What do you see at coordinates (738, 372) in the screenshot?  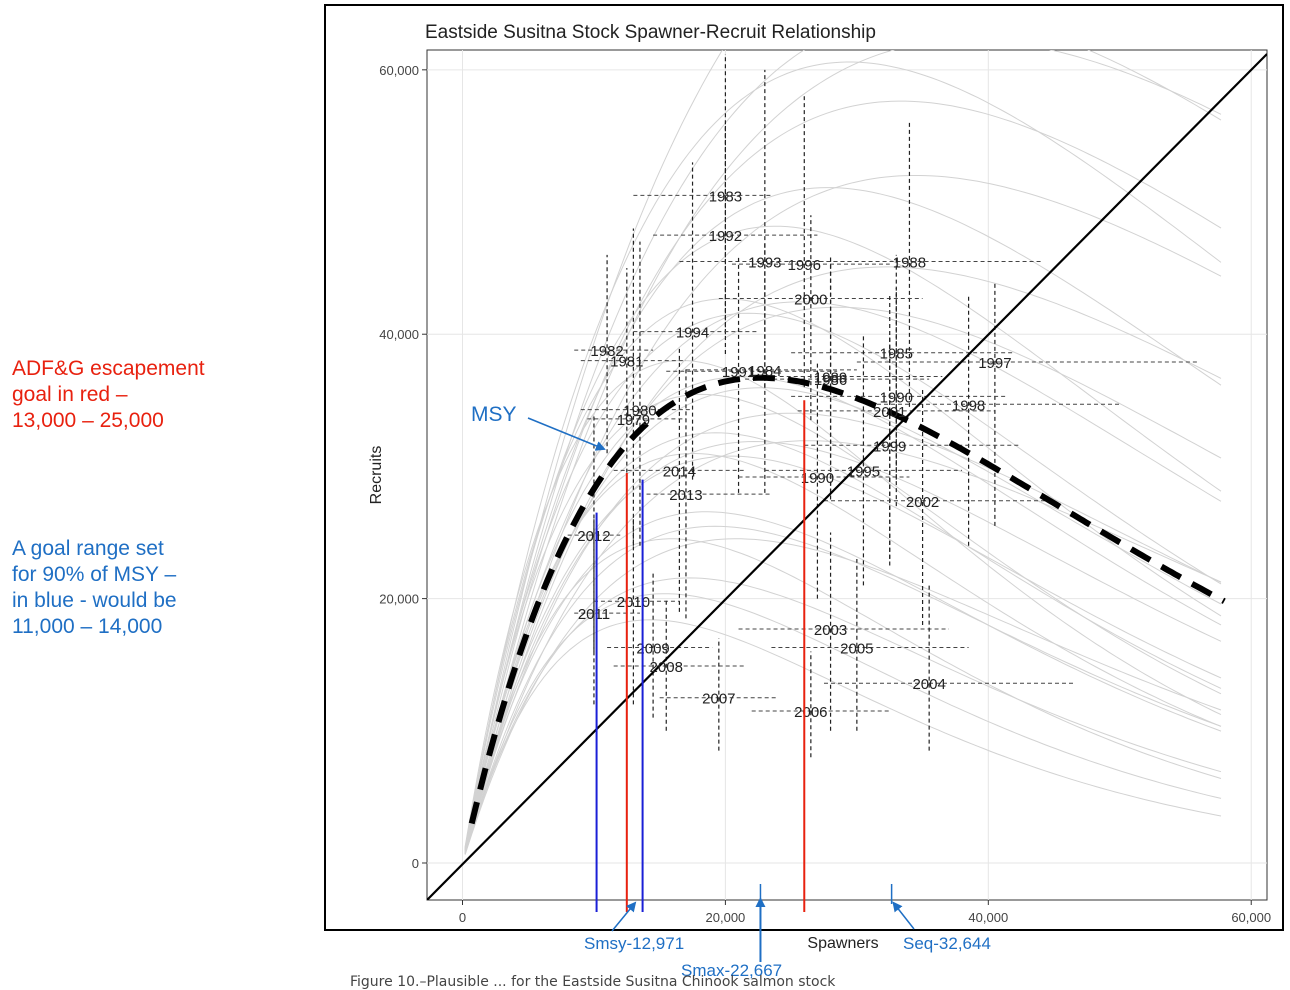 I see `year-label: 1991` at bounding box center [738, 372].